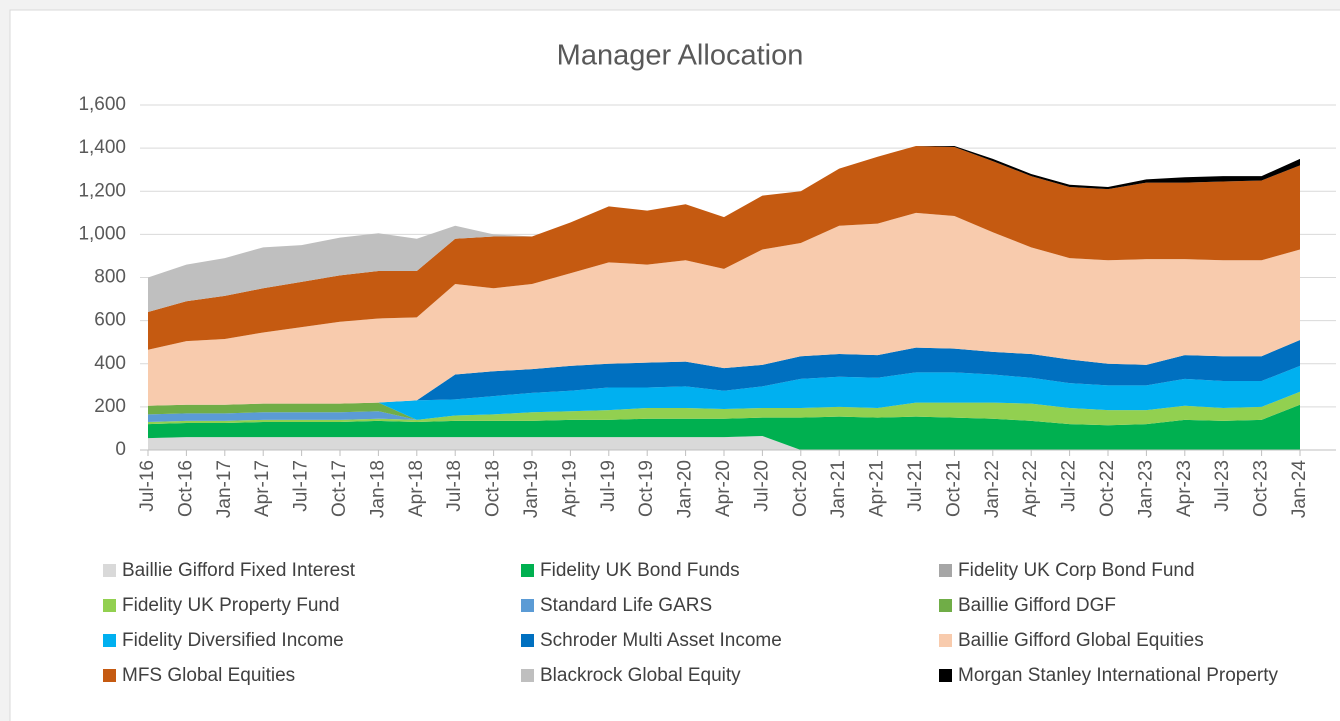  What do you see at coordinates (626, 605) in the screenshot?
I see `legend-label: Standard Life GARS` at bounding box center [626, 605].